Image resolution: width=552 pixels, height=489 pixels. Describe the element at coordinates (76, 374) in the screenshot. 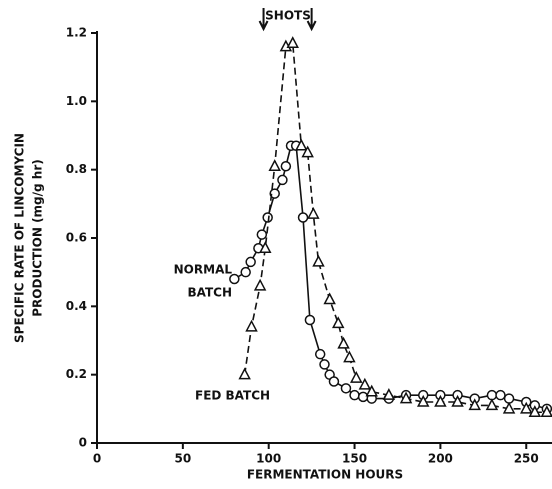

I see `y-tick-label: 0.2` at that location.